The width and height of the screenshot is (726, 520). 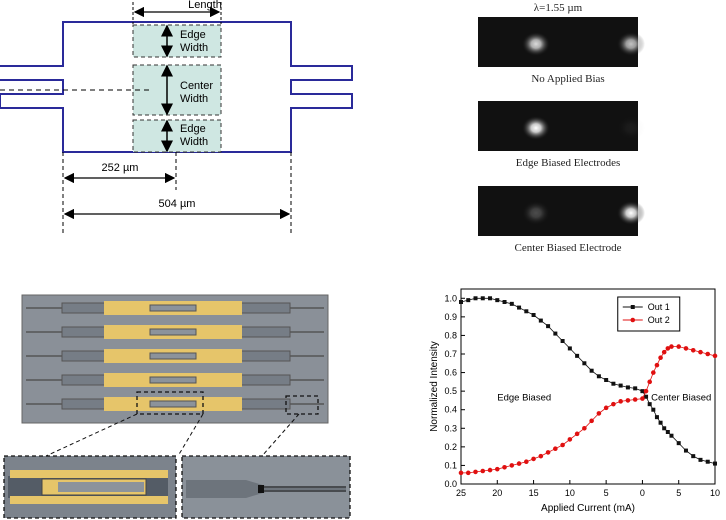 What do you see at coordinates (450, 391) in the screenshot?
I see `y-tick-label: 0.5` at bounding box center [450, 391].